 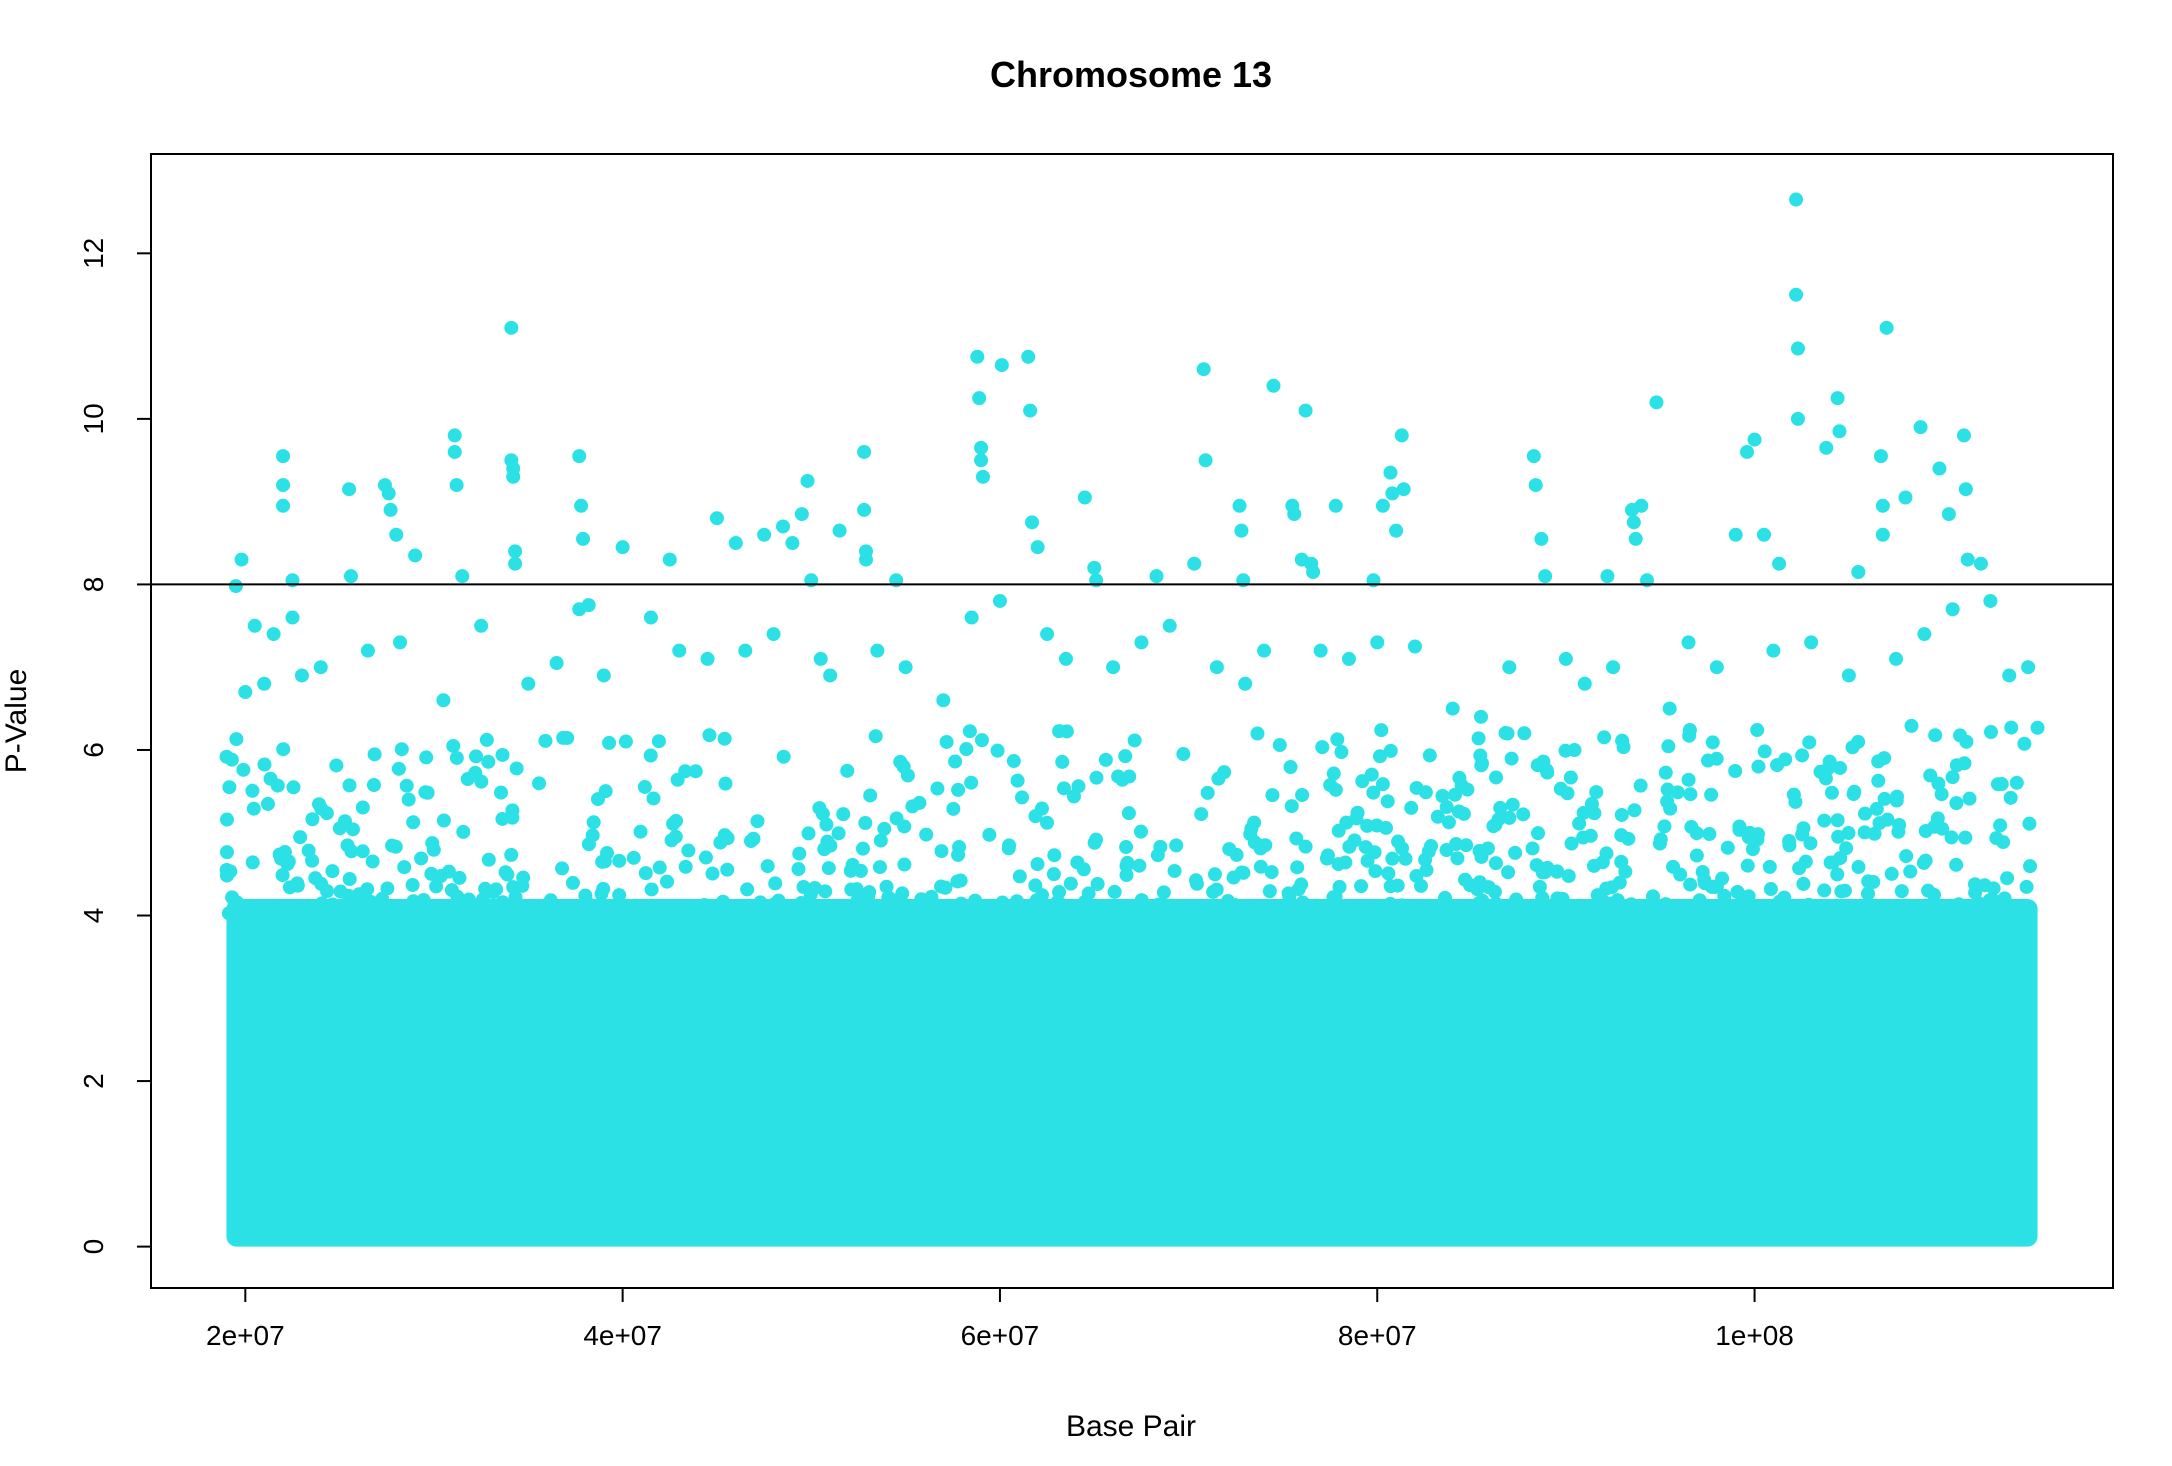 What do you see at coordinates (1000, 1335) in the screenshot?
I see `x-tick-label: 6e+07` at bounding box center [1000, 1335].